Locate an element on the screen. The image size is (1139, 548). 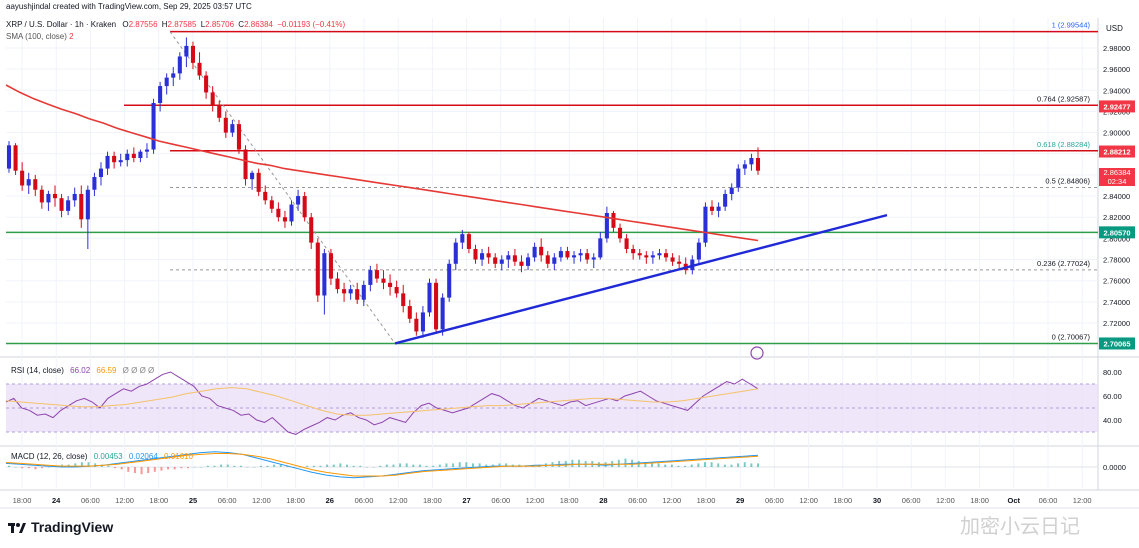
tradingview-logo: TradingView is located at coordinates (60, 527).